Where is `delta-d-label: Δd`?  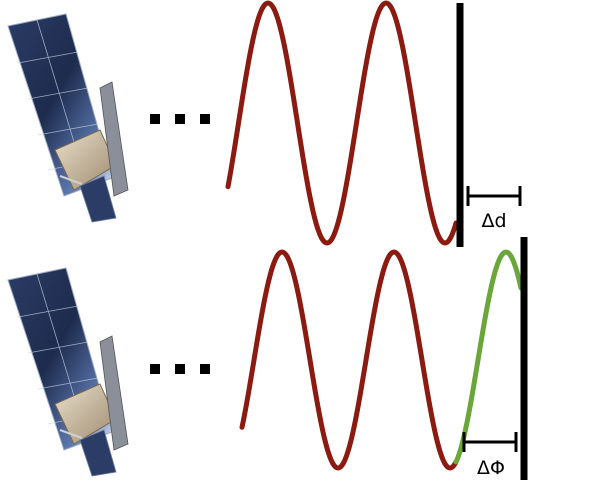
delta-d-label: Δd is located at coordinates (493, 221).